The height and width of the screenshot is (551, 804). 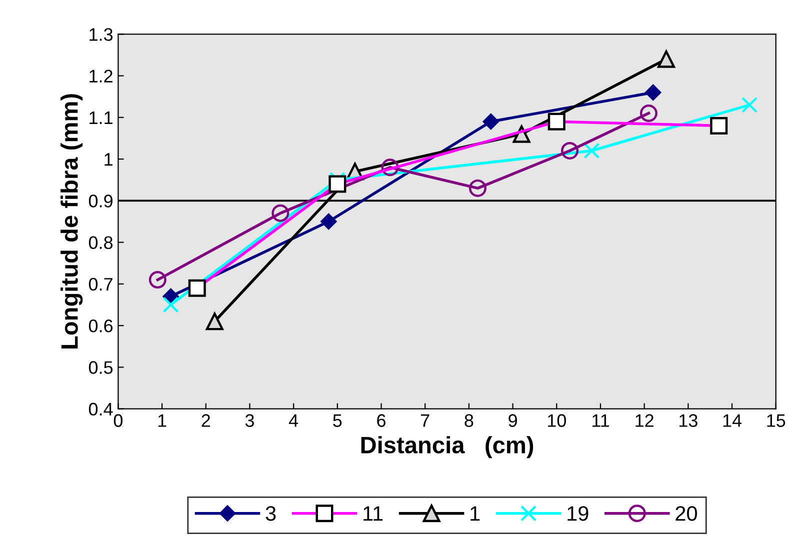 What do you see at coordinates (512, 420) in the screenshot?
I see `x-tick-label: 9` at bounding box center [512, 420].